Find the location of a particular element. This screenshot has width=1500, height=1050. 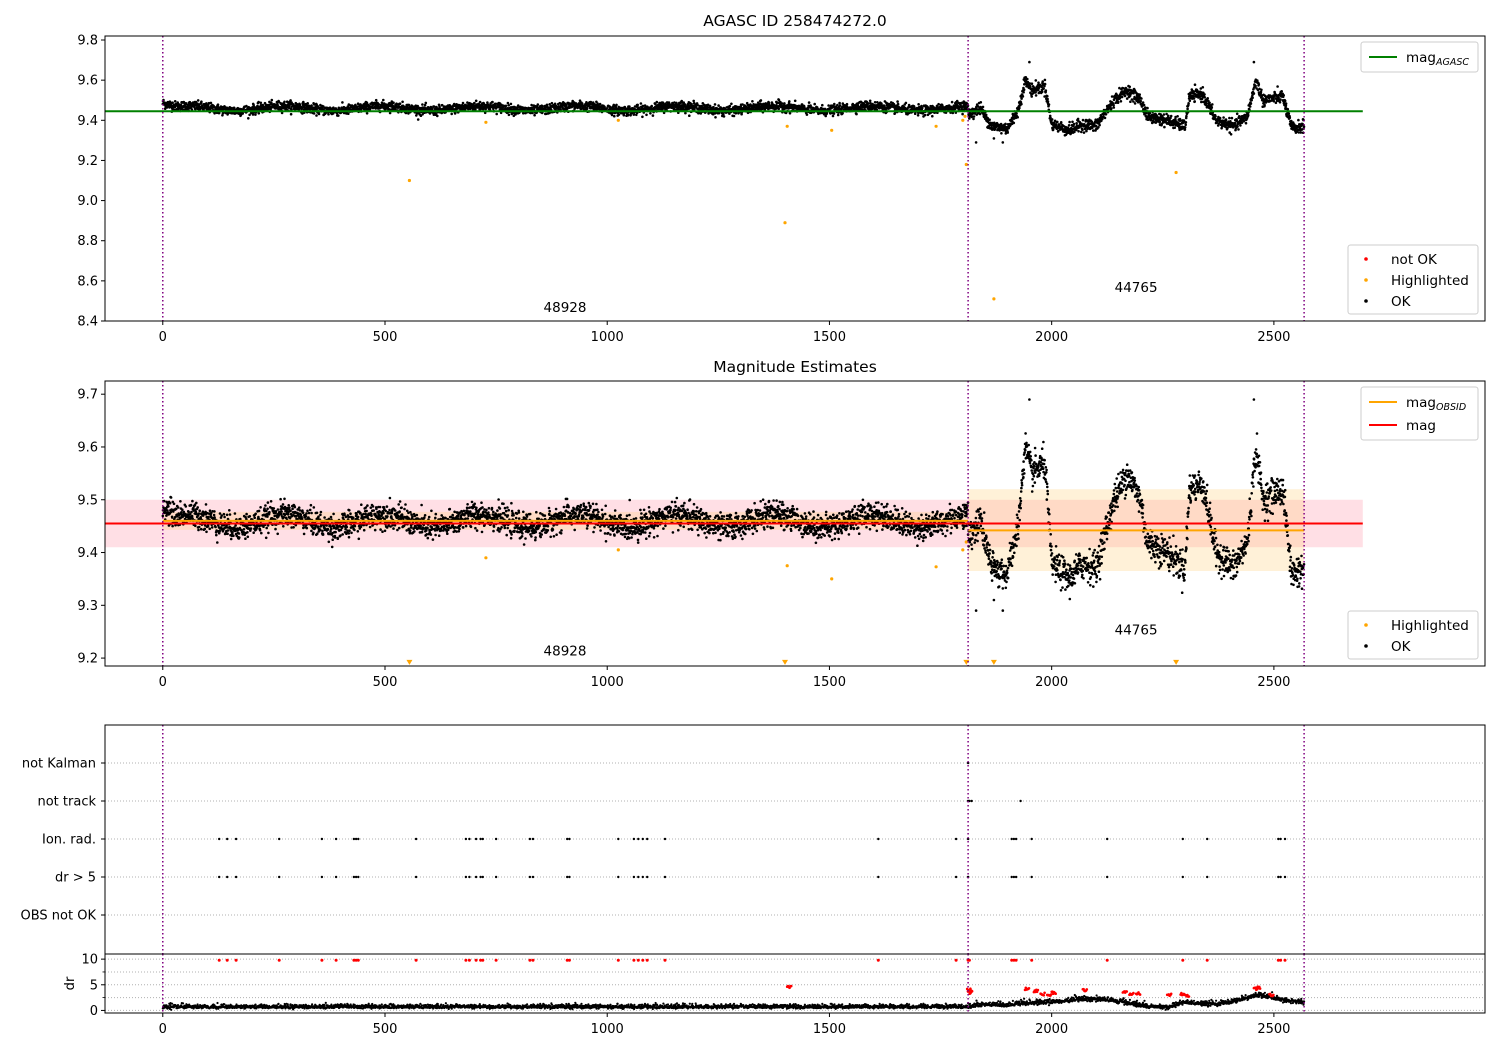

y-tick-label: 8.6 is located at coordinates (87, 281).